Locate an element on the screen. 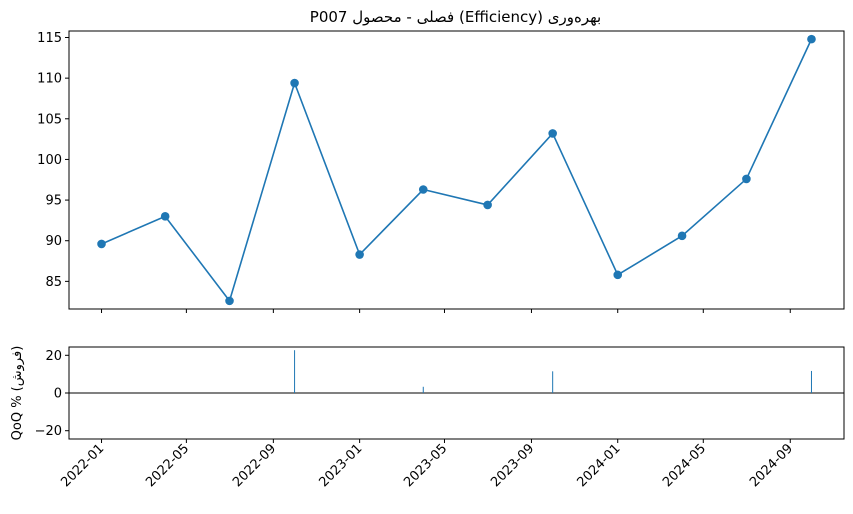  x-tick-label: 2024-09 is located at coordinates (771, 465).